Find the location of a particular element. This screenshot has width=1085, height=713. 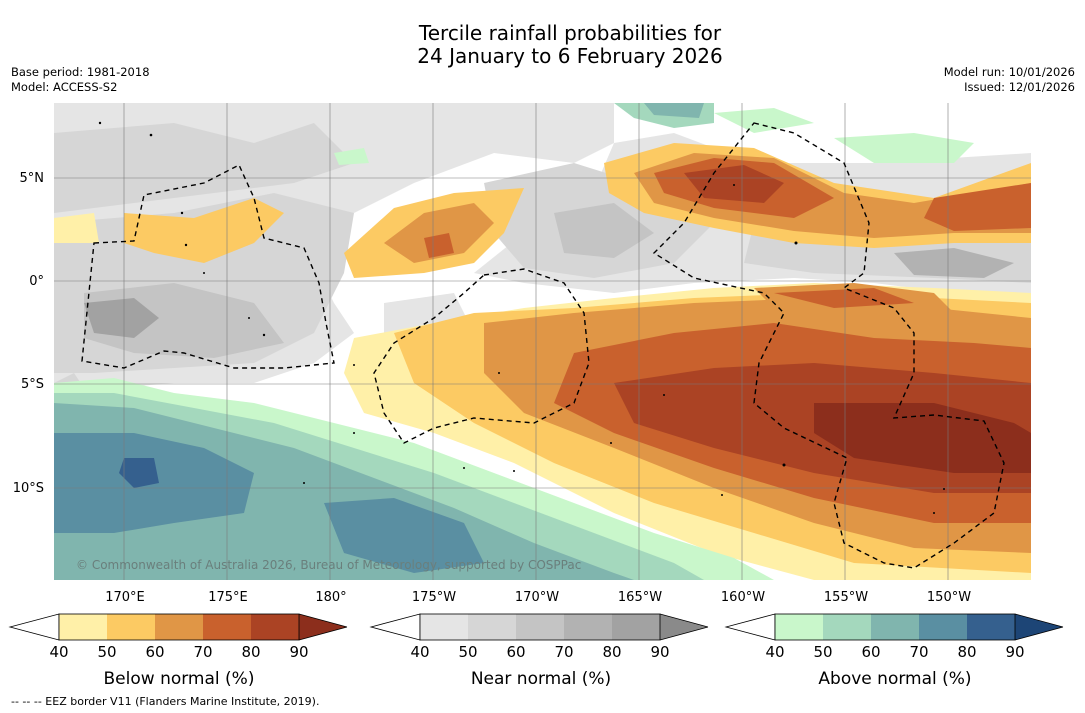

lon-label-175w: 175°W is located at coordinates (434, 597).